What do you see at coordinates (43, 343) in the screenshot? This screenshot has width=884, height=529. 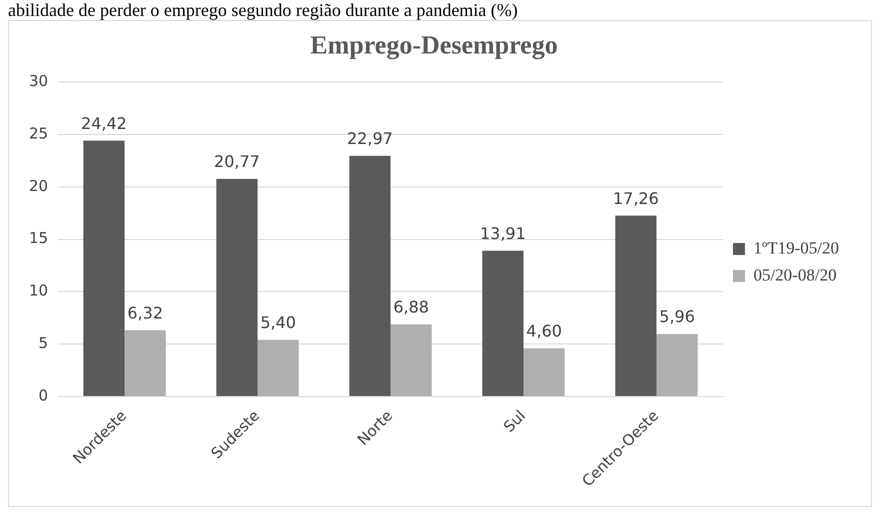 I see `y-tick-label: 5` at bounding box center [43, 343].